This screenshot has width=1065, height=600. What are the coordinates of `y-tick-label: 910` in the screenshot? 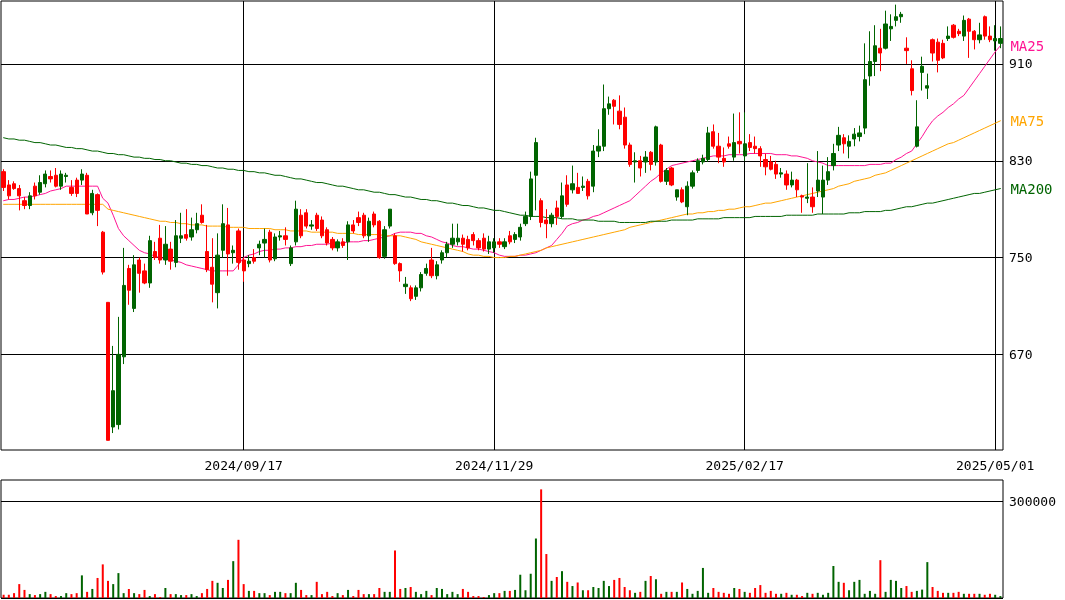 It's located at (1021, 64).